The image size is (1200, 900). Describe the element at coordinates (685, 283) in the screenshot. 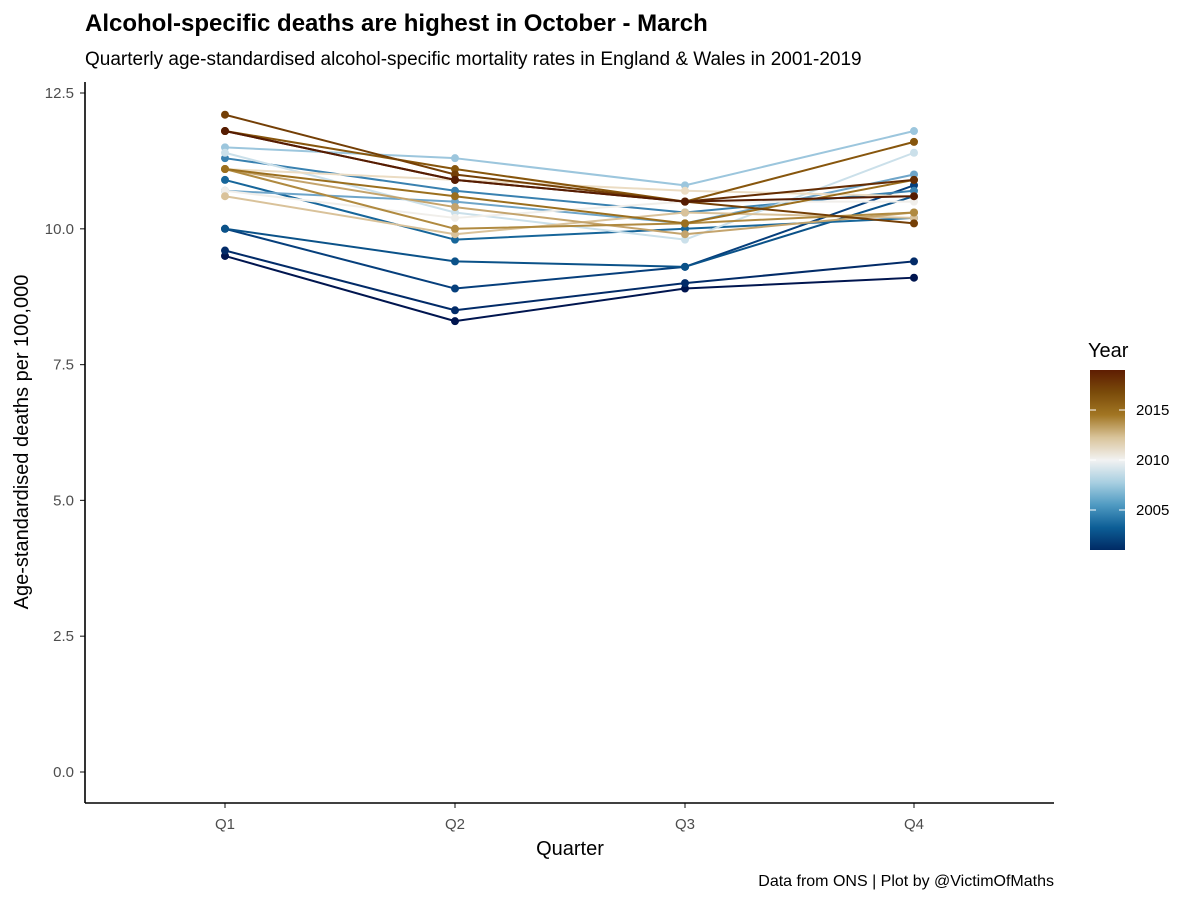

I see `data-point-2002-Q3` at that location.